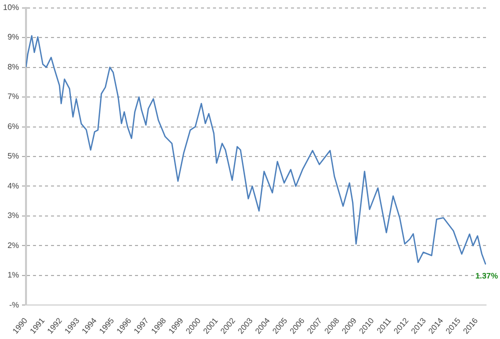 This screenshot has height=339, width=500. Describe the element at coordinates (13, 37) in the screenshot. I see `y-tick-label: 9%` at that location.